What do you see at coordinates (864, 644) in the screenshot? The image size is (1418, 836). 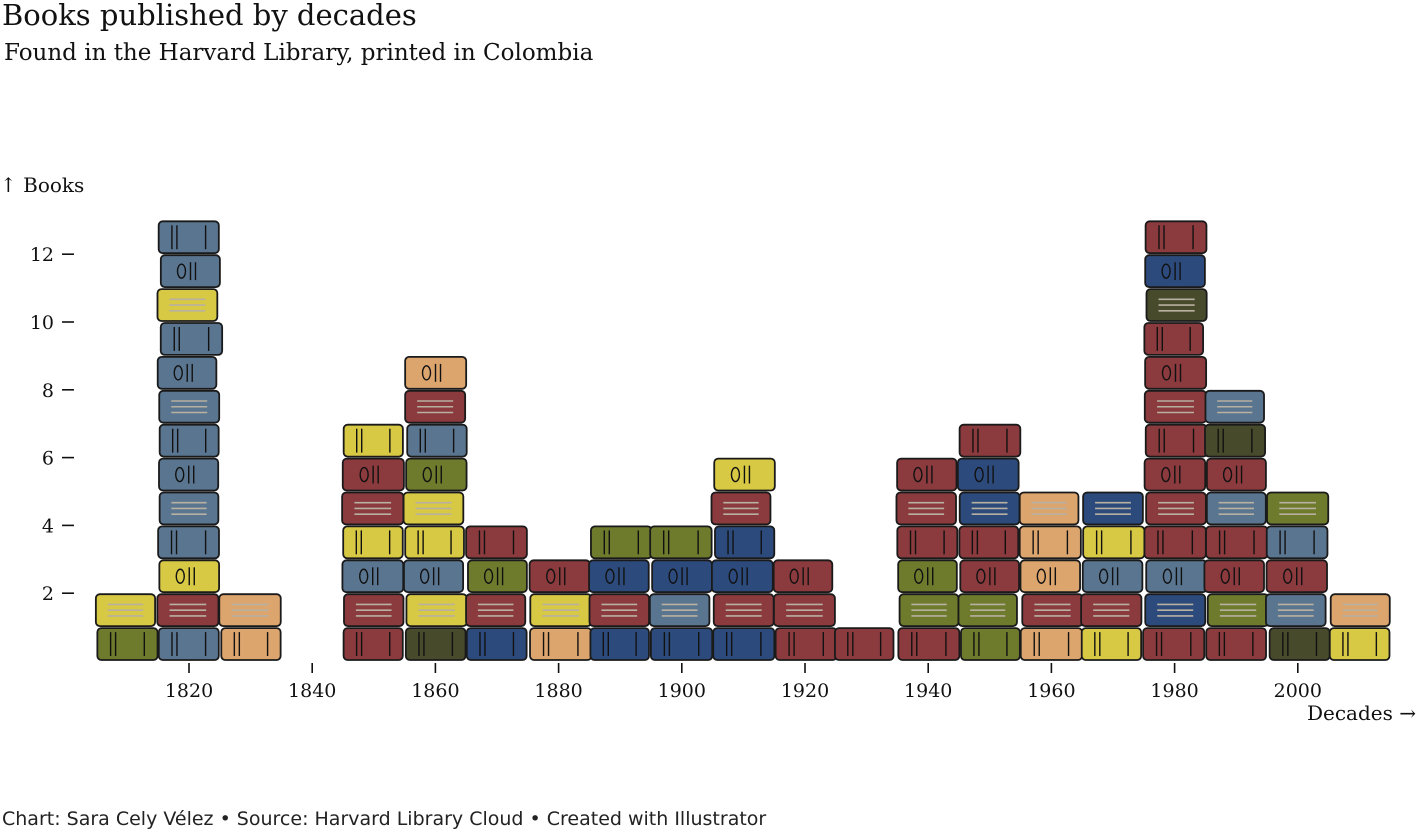 I see `bar-1930` at bounding box center [864, 644].